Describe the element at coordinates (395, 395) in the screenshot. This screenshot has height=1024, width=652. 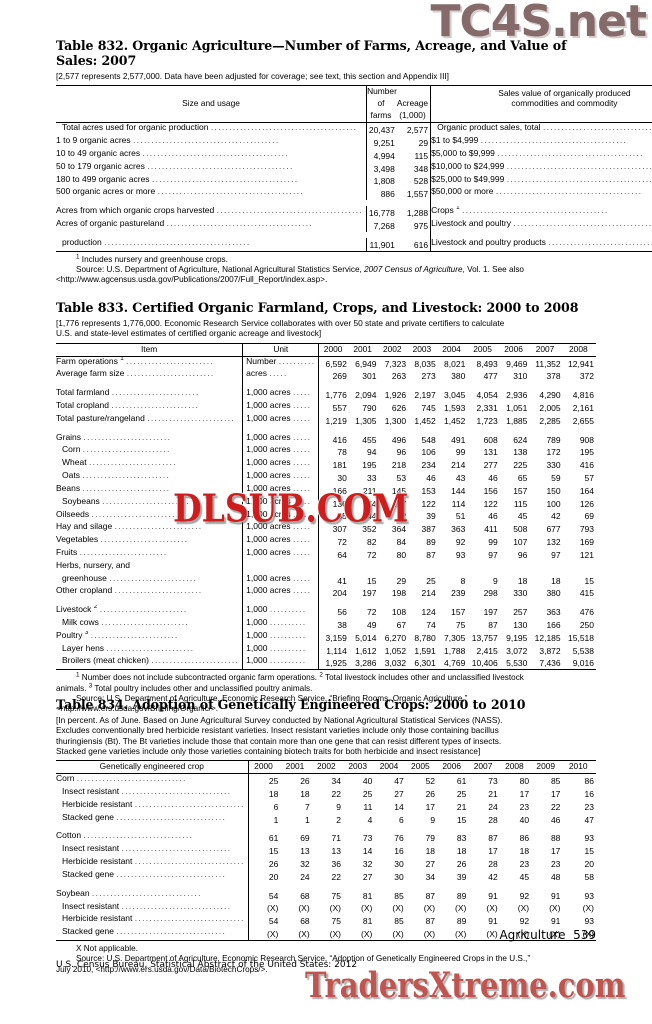
I see `data-cell: 1,926` at that location.